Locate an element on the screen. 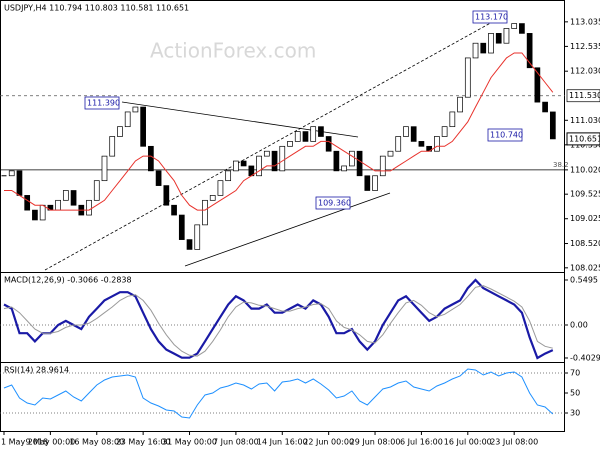  y-tick-label: 0.00 is located at coordinates (579, 324).